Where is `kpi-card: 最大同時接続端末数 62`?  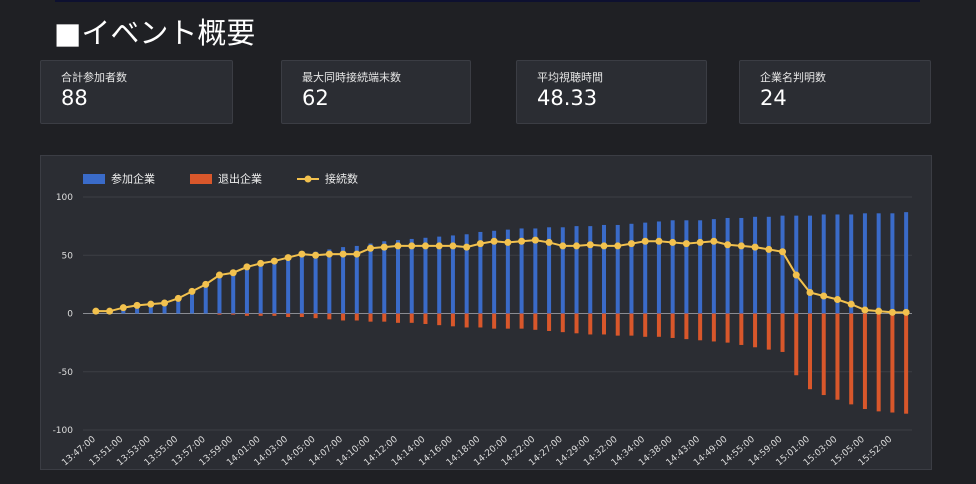 kpi-card: 最大同時接続端末数 62 is located at coordinates (376, 92).